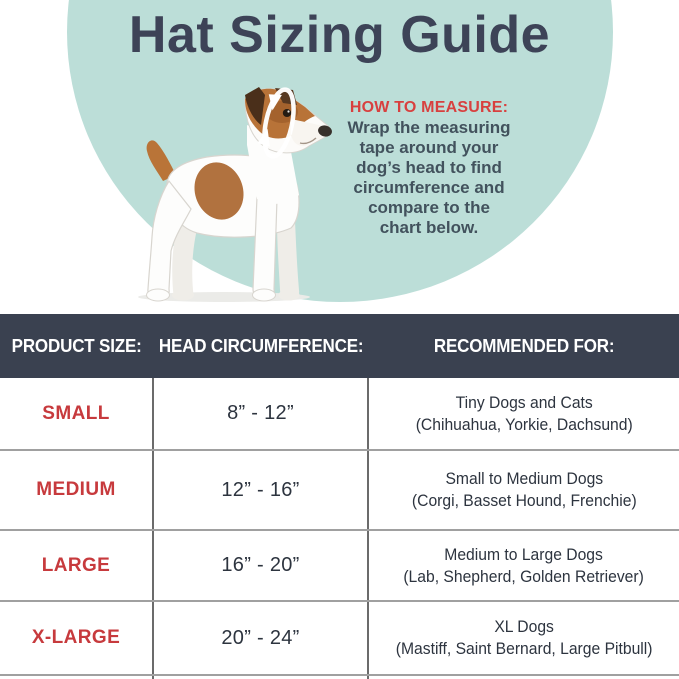 The width and height of the screenshot is (679, 679). I want to click on dog-nose, so click(325, 131).